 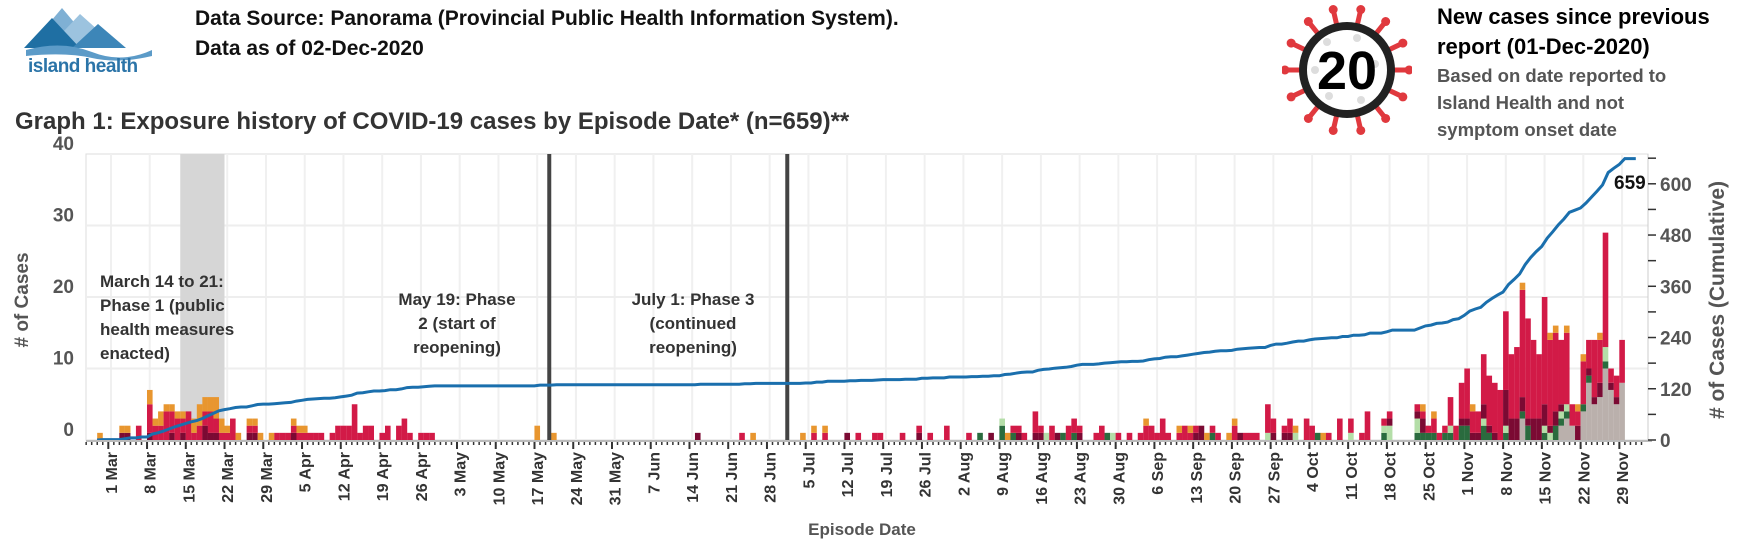 I want to click on annotation-text: Phase 1 (public, so click(x=162, y=305).